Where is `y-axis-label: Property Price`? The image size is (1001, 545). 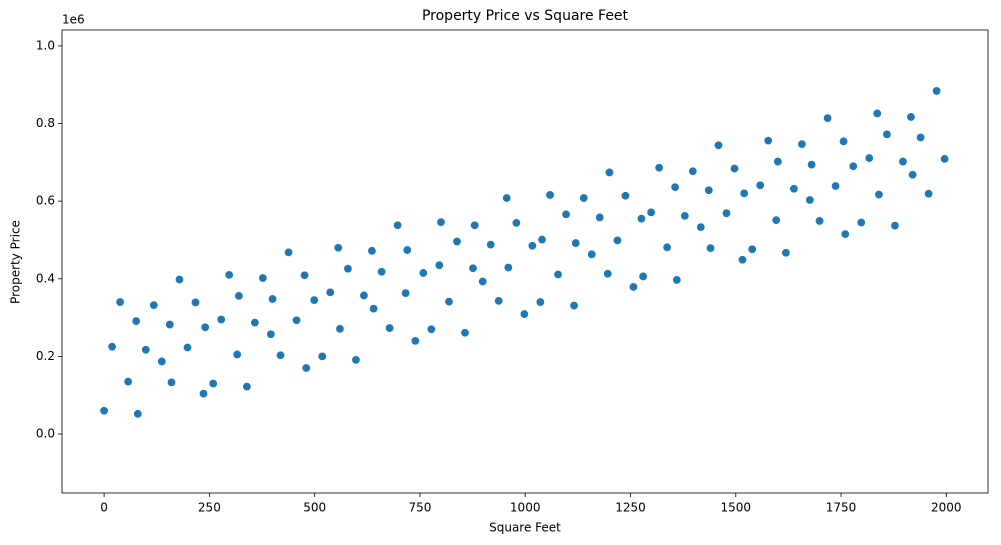
y-axis-label: Property Price is located at coordinates (16, 262).